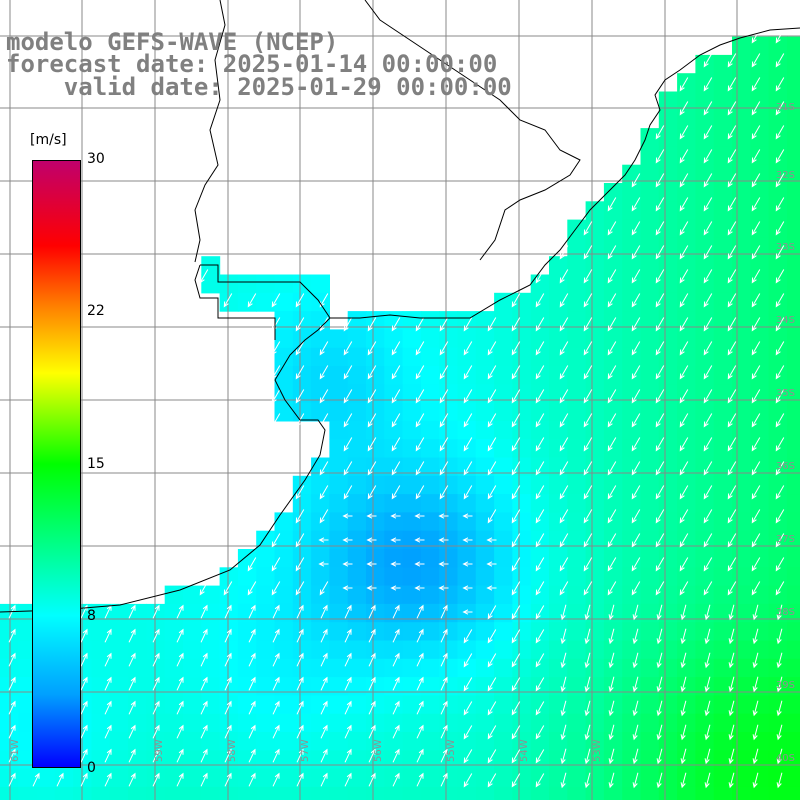  Describe the element at coordinates (597, 750) in the screenshot. I see `lon-label: 53W` at that location.